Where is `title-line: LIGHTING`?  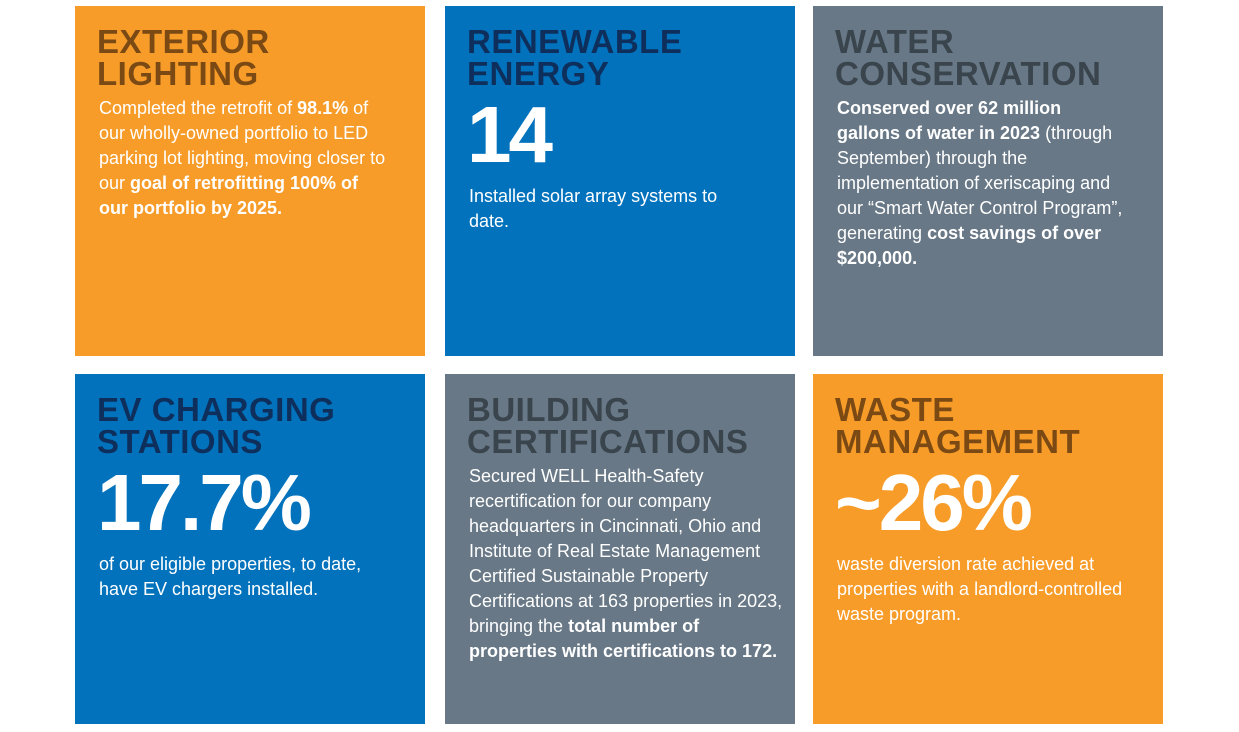 title-line: LIGHTING is located at coordinates (178, 73).